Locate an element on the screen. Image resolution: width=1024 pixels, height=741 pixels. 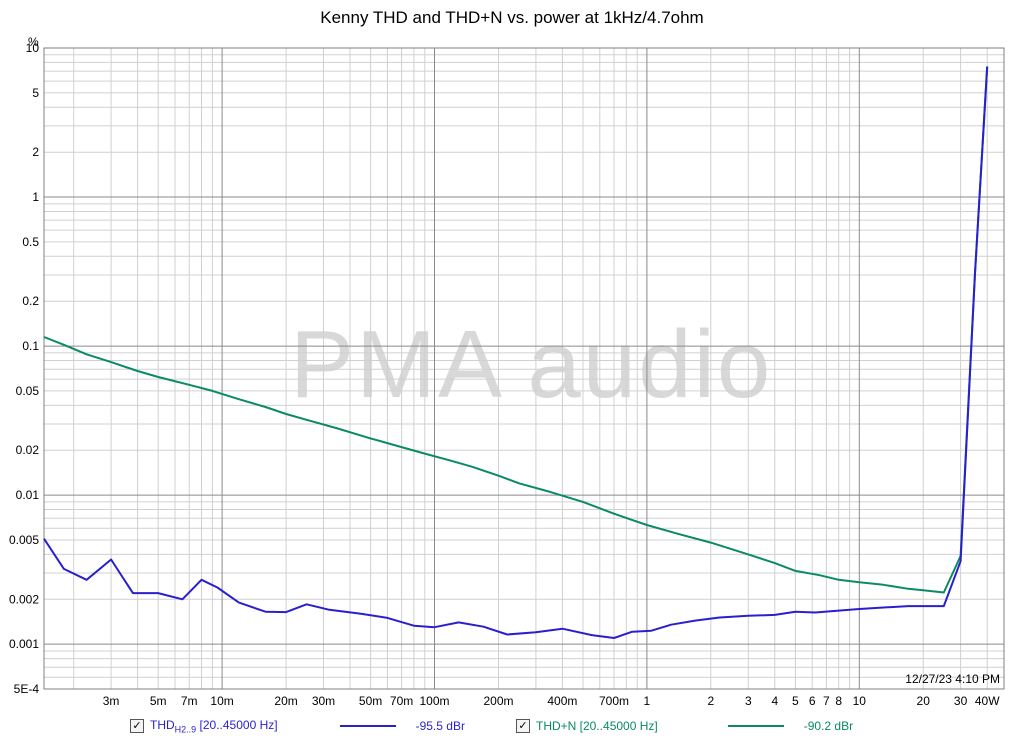
x-tick-label: 10 is located at coordinates (860, 701).